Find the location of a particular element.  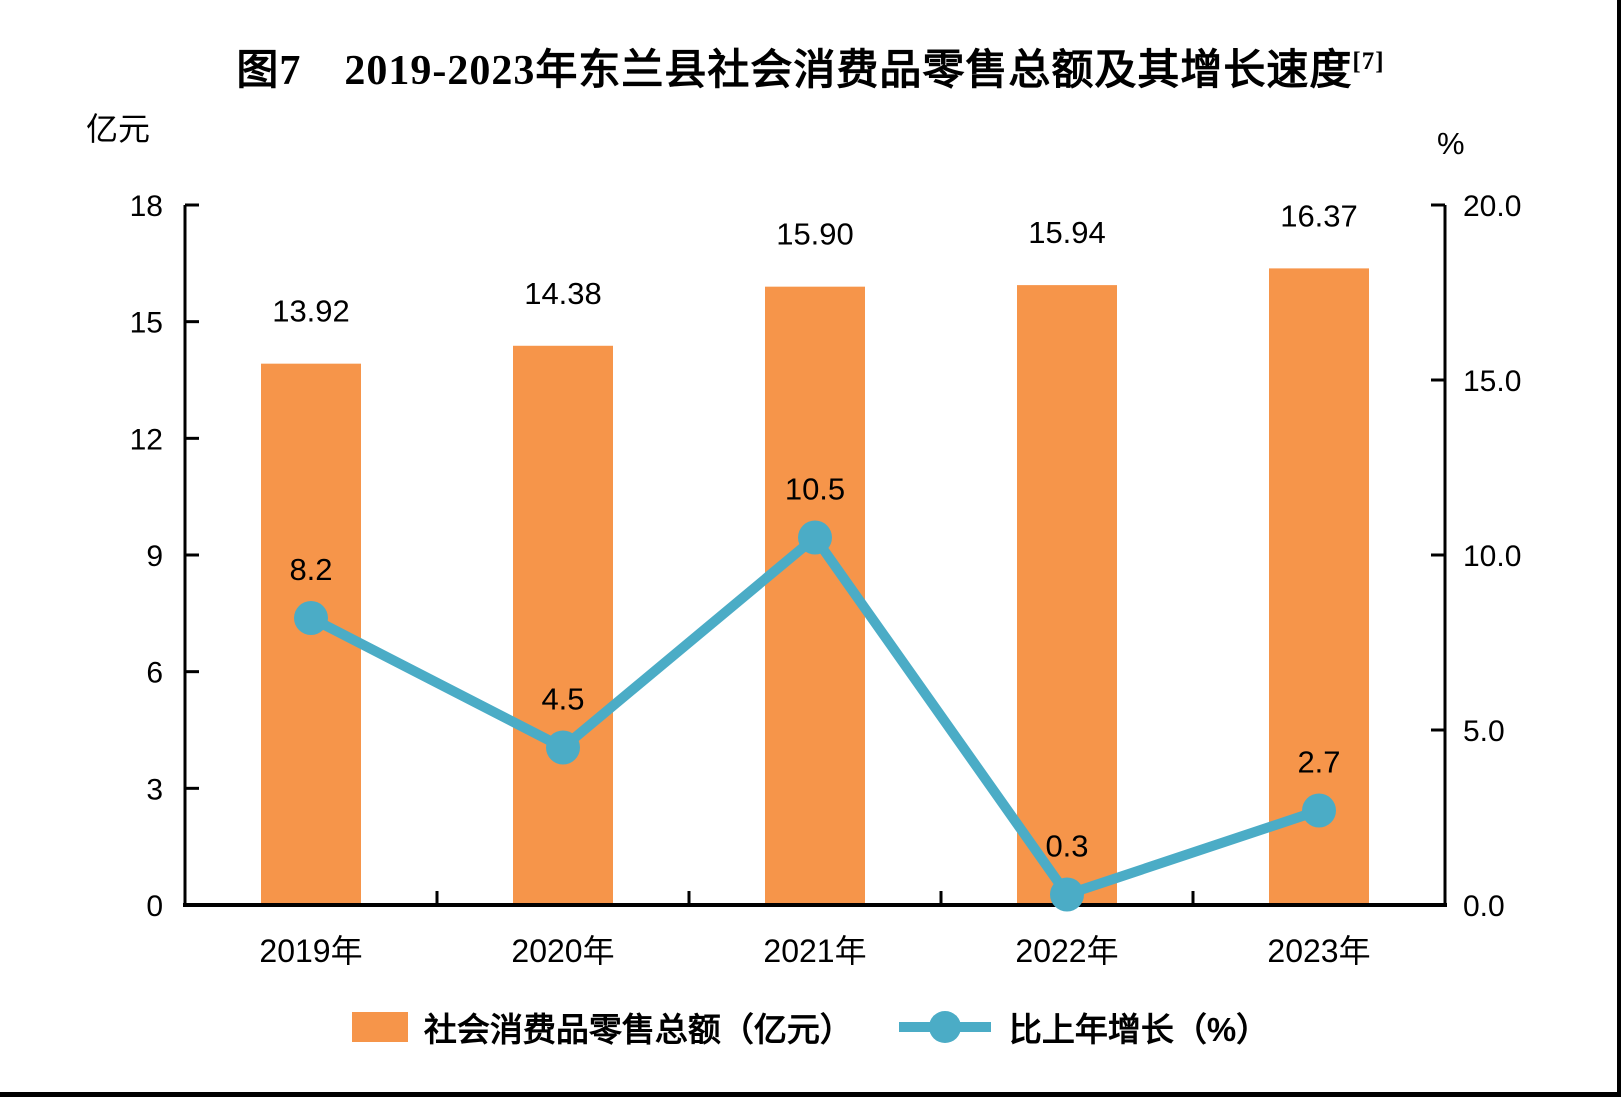

page-border-right-line is located at coordinates (1619, 548).